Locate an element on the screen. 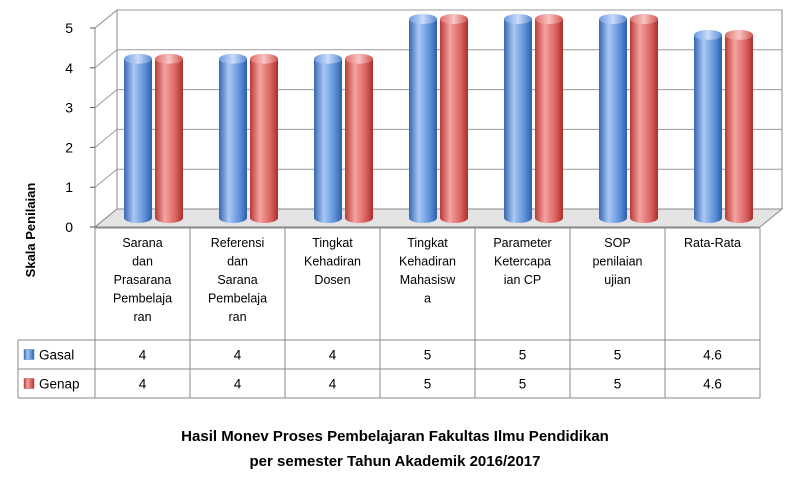 Image resolution: width=795 pixels, height=498 pixels. chart-subtitle: per semester Tahun Akademik 2016/2017 is located at coordinates (395, 461).